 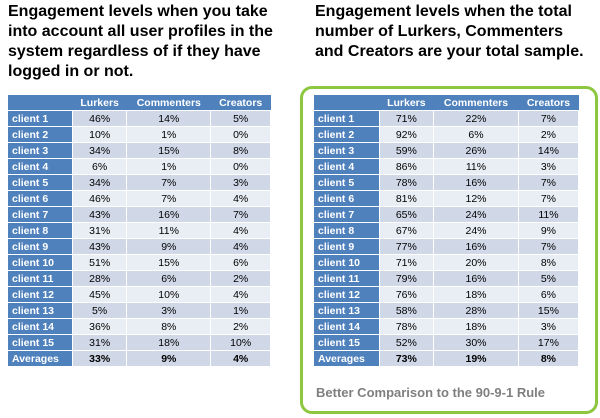 I want to click on averages-row: Averages 33% 9% 4%, so click(x=139, y=358).